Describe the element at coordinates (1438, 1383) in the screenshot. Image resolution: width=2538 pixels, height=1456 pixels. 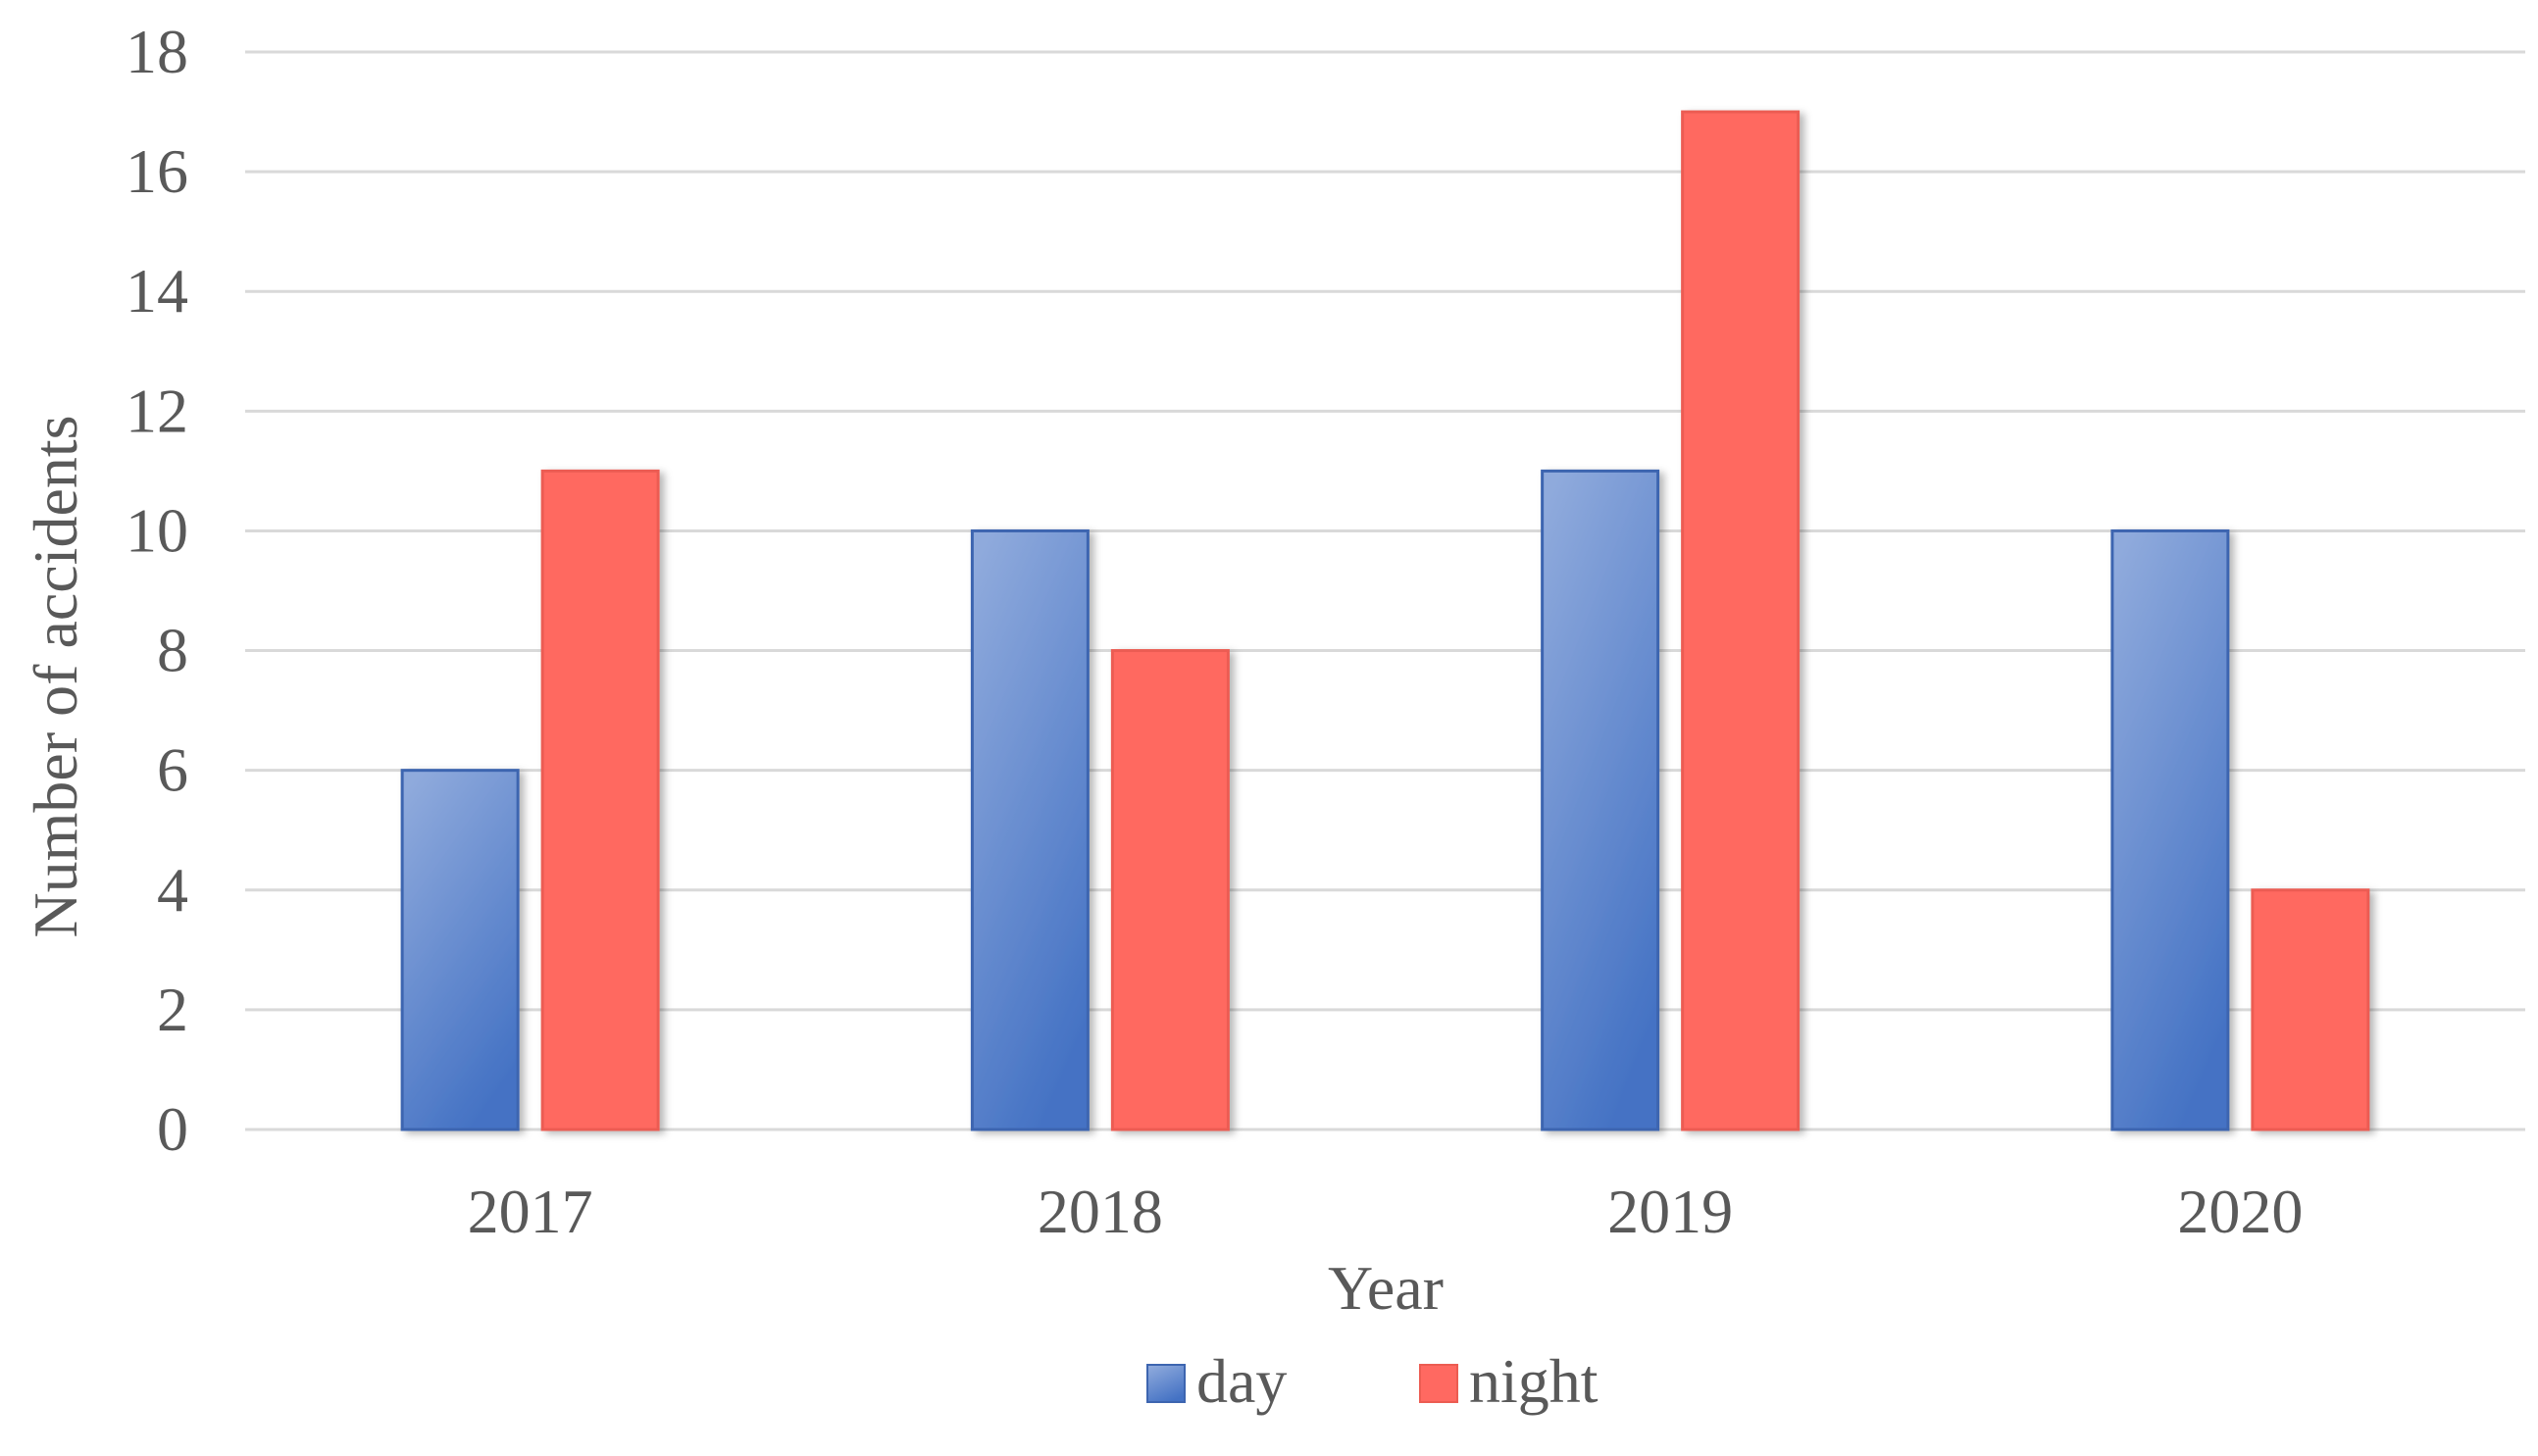
I see `legend-swatch-night` at that location.